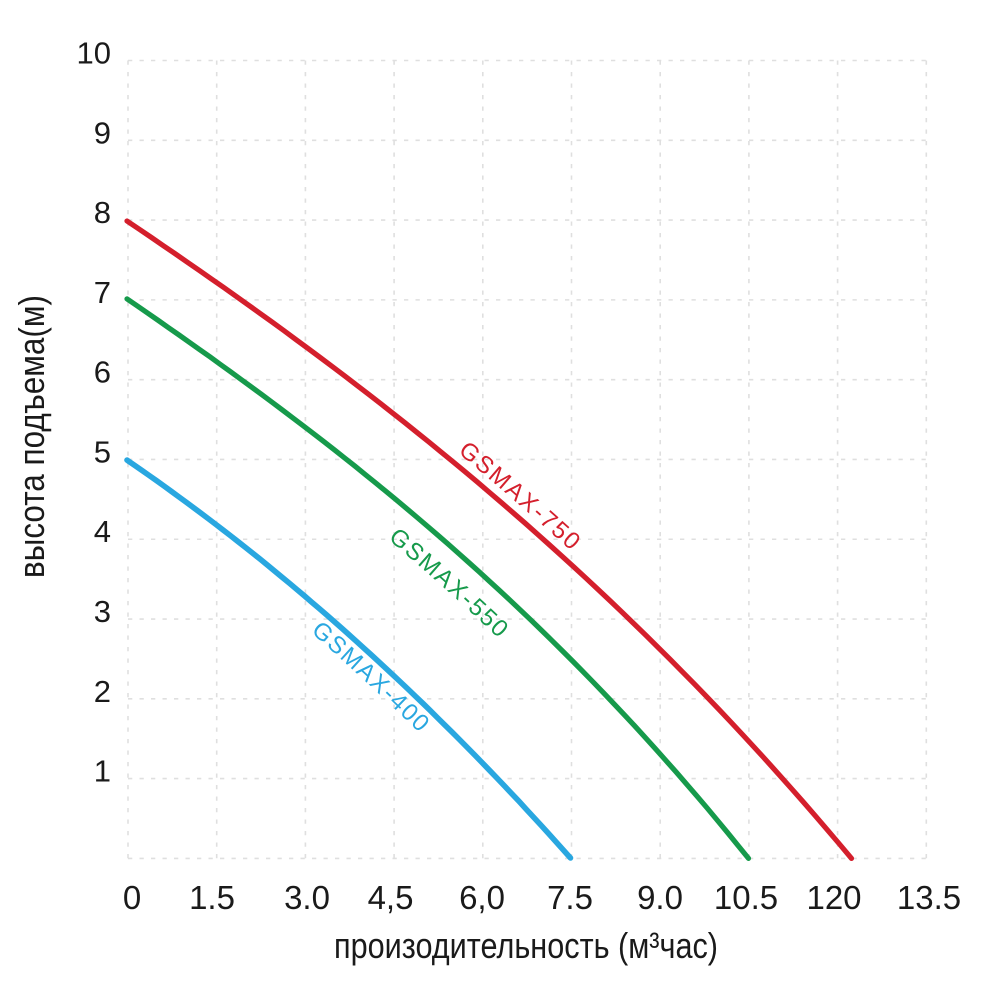  What do you see at coordinates (482, 897) in the screenshot?
I see `svg-text: 6,0` at bounding box center [482, 897].